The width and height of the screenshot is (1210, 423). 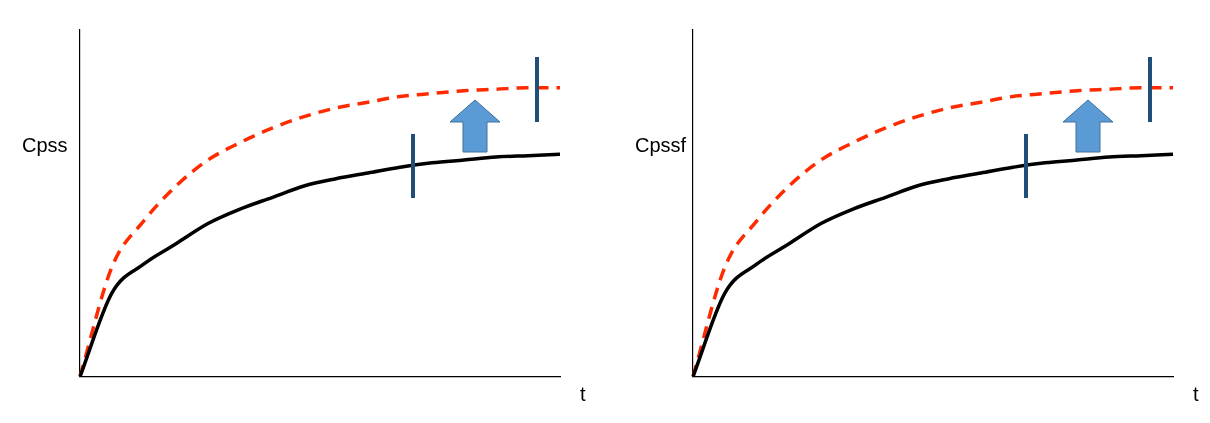 I want to click on y-axis-title: Cpss, so click(x=45, y=145).